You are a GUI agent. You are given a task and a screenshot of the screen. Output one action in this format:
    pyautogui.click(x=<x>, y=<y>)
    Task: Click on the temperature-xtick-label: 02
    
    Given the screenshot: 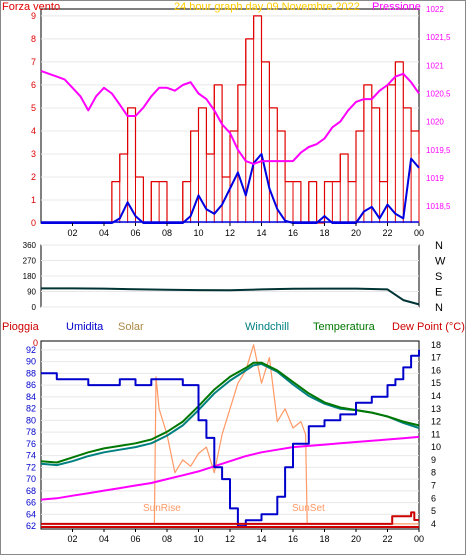 What is the action you would take?
    pyautogui.click(x=72, y=539)
    